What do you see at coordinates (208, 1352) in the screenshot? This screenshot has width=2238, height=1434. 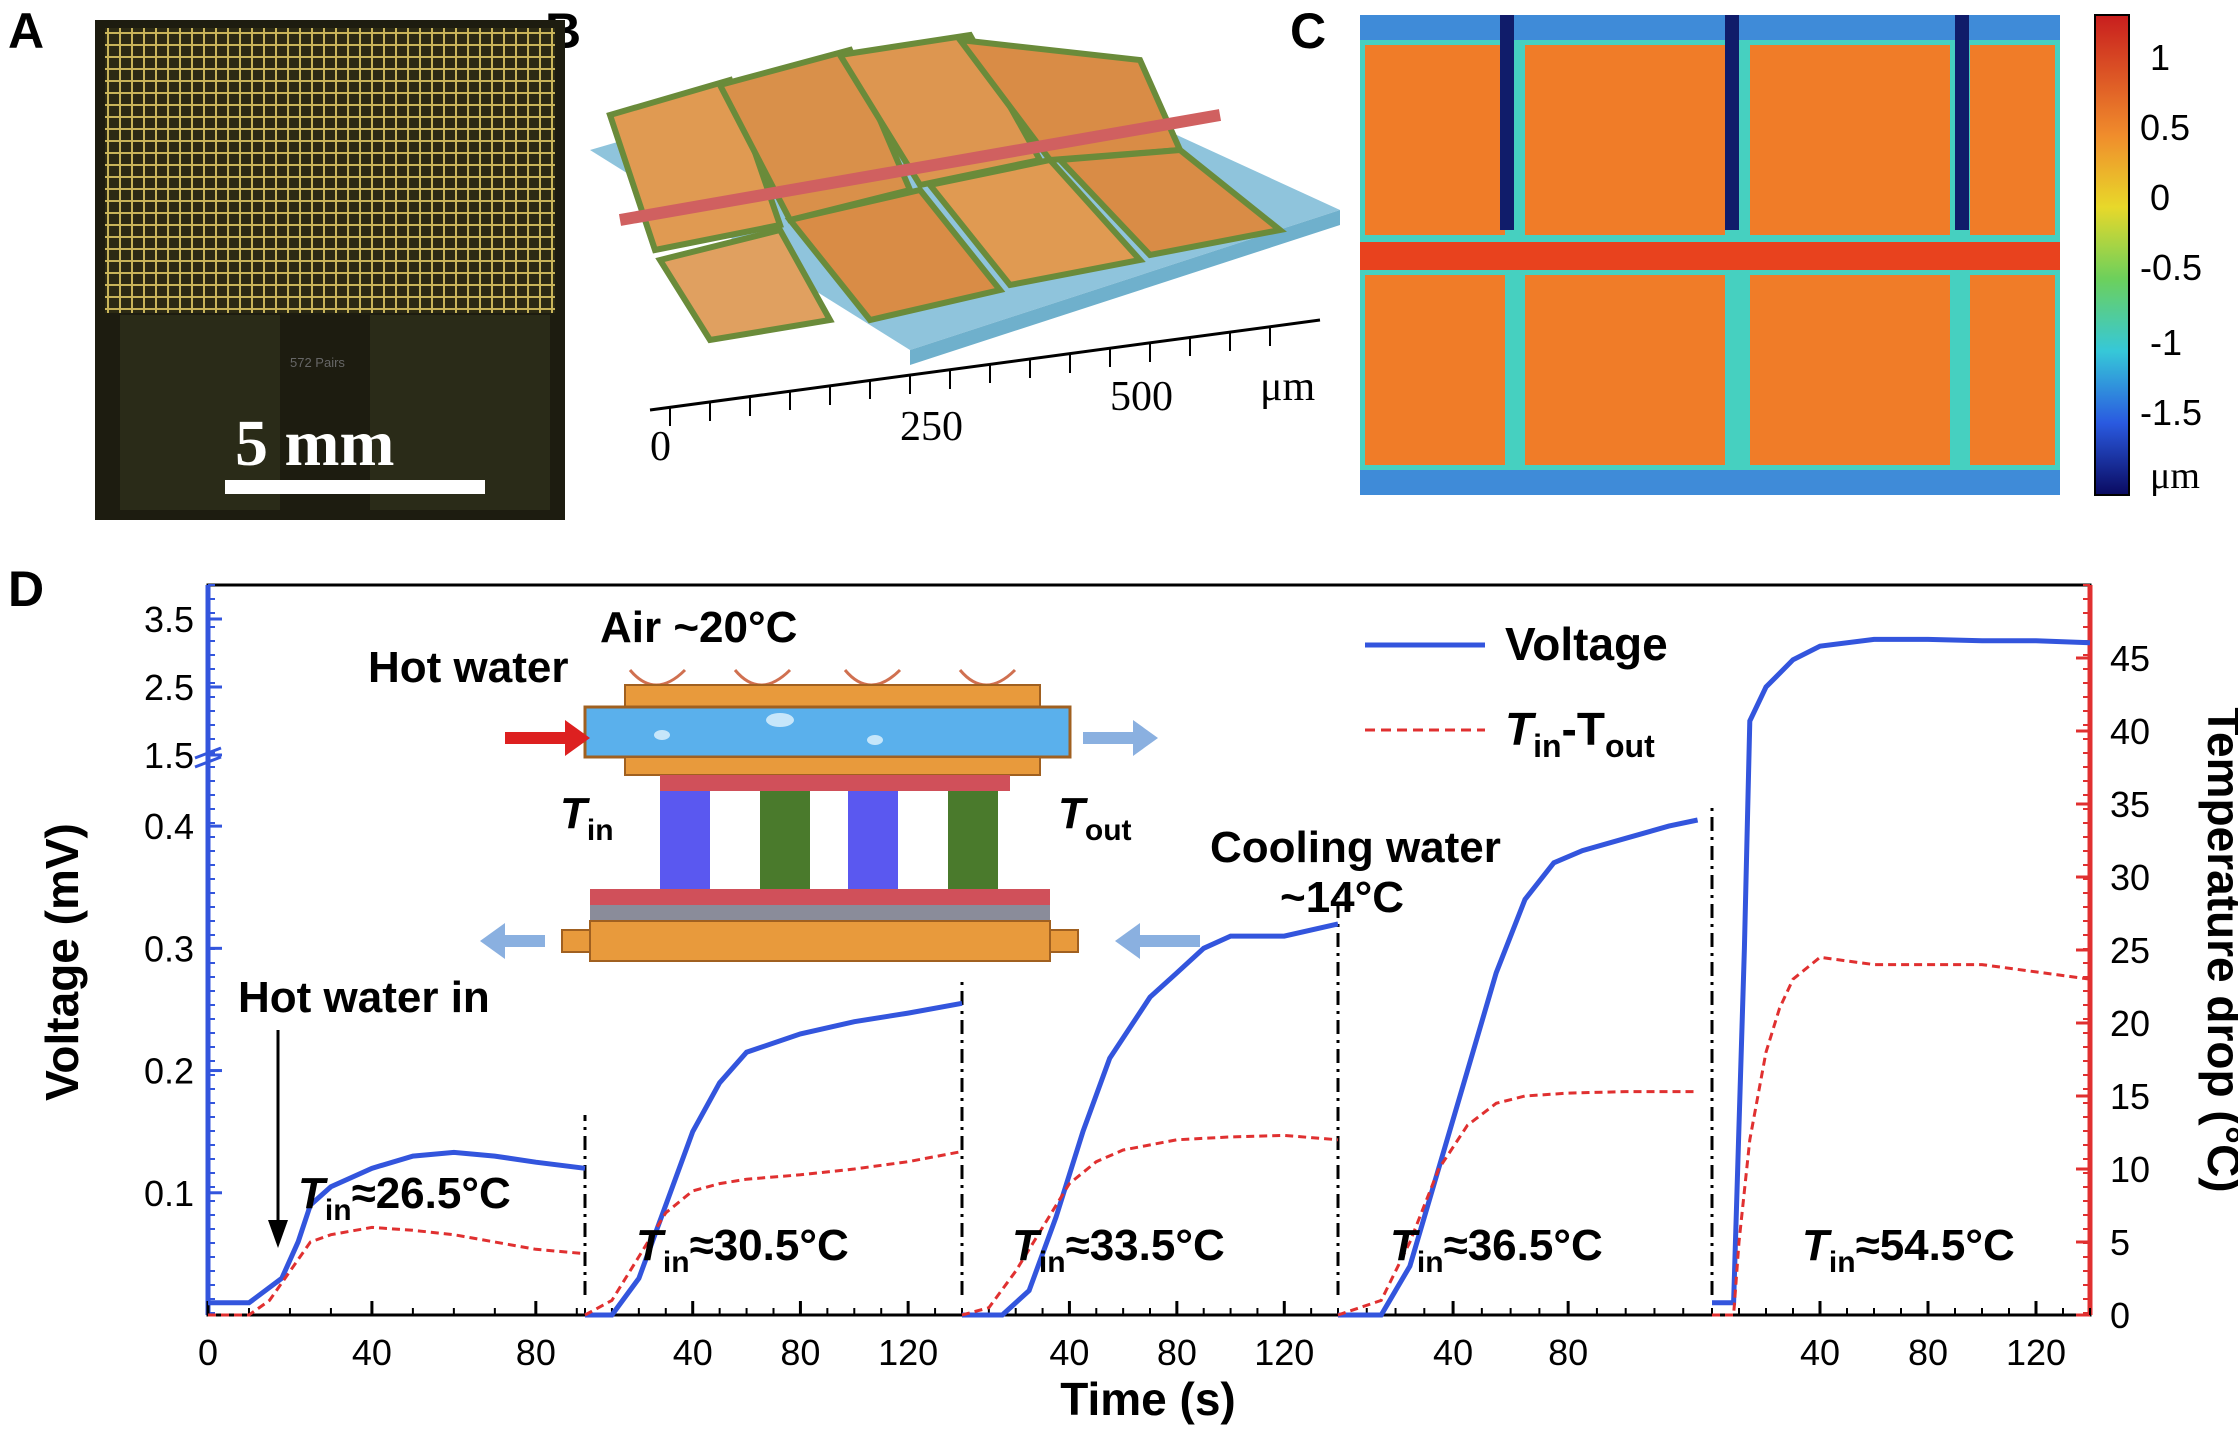 I see `x-tick-label: 0` at bounding box center [208, 1352].